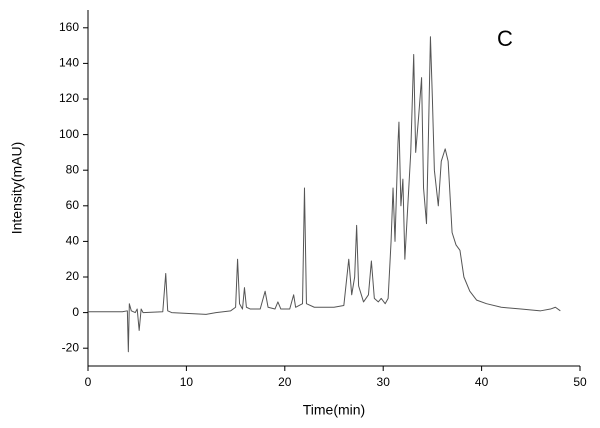 The image size is (600, 428). Describe the element at coordinates (69, 98) in the screenshot. I see `y-tick-label: 120` at that location.